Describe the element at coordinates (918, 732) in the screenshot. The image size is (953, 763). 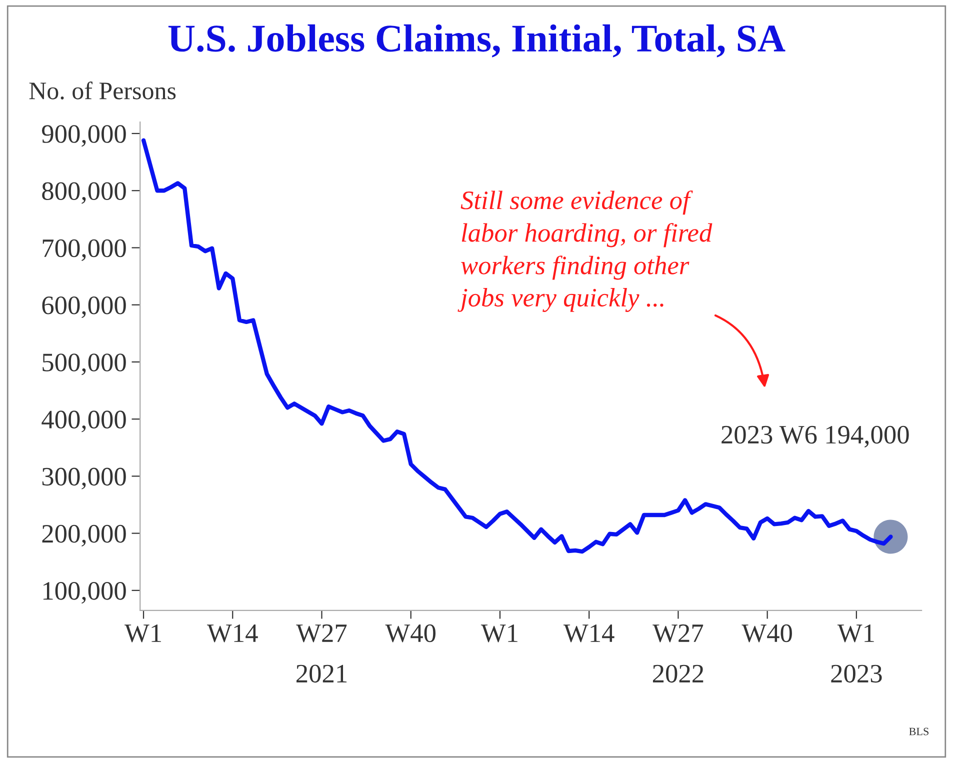
I see `text: BLS` at that location.